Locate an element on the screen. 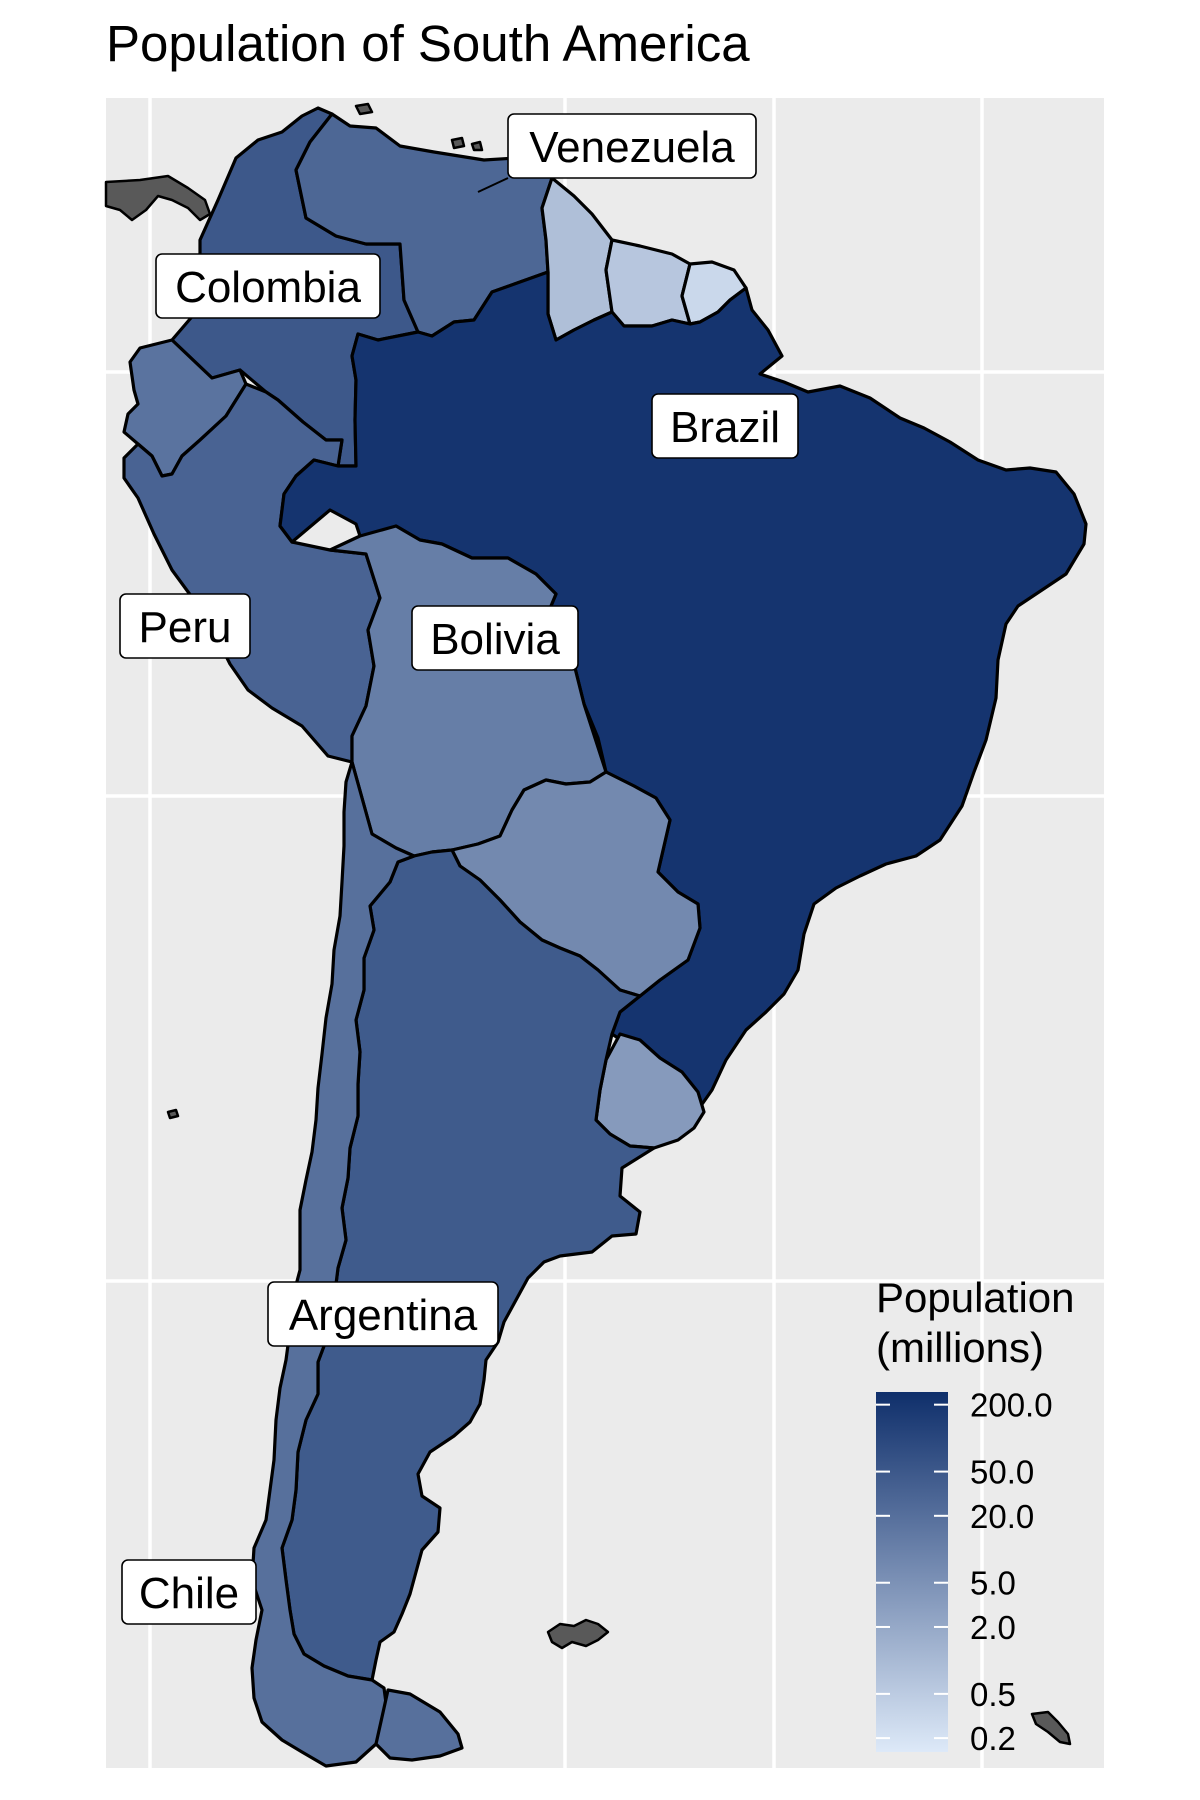 This screenshot has height=1800, width=1200. label-text: Venezuela is located at coordinates (632, 147).